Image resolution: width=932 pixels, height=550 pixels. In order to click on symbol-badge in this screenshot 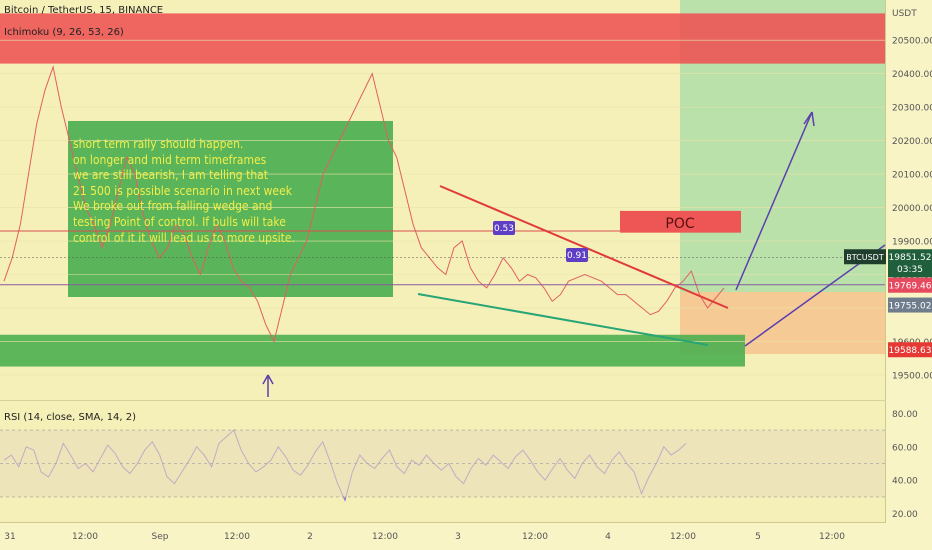, I will do `click(865, 257)`.